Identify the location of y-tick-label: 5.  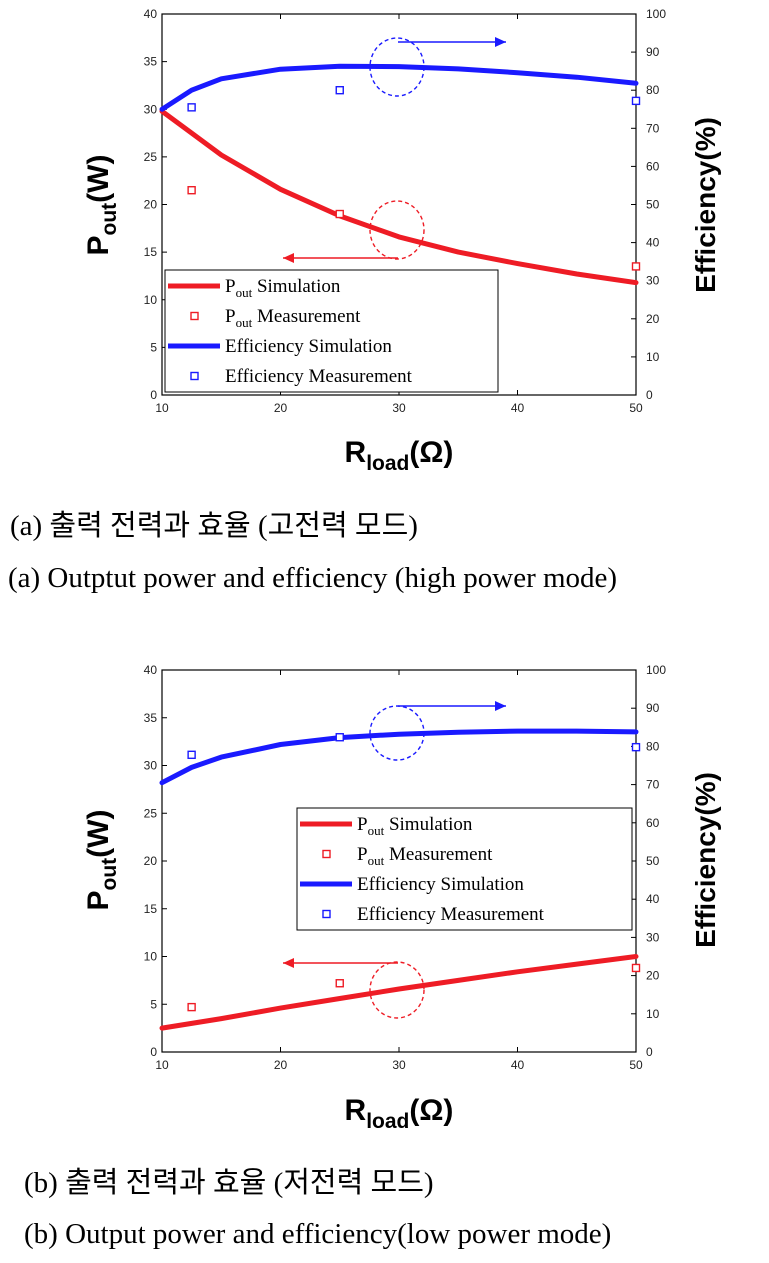
(153, 347).